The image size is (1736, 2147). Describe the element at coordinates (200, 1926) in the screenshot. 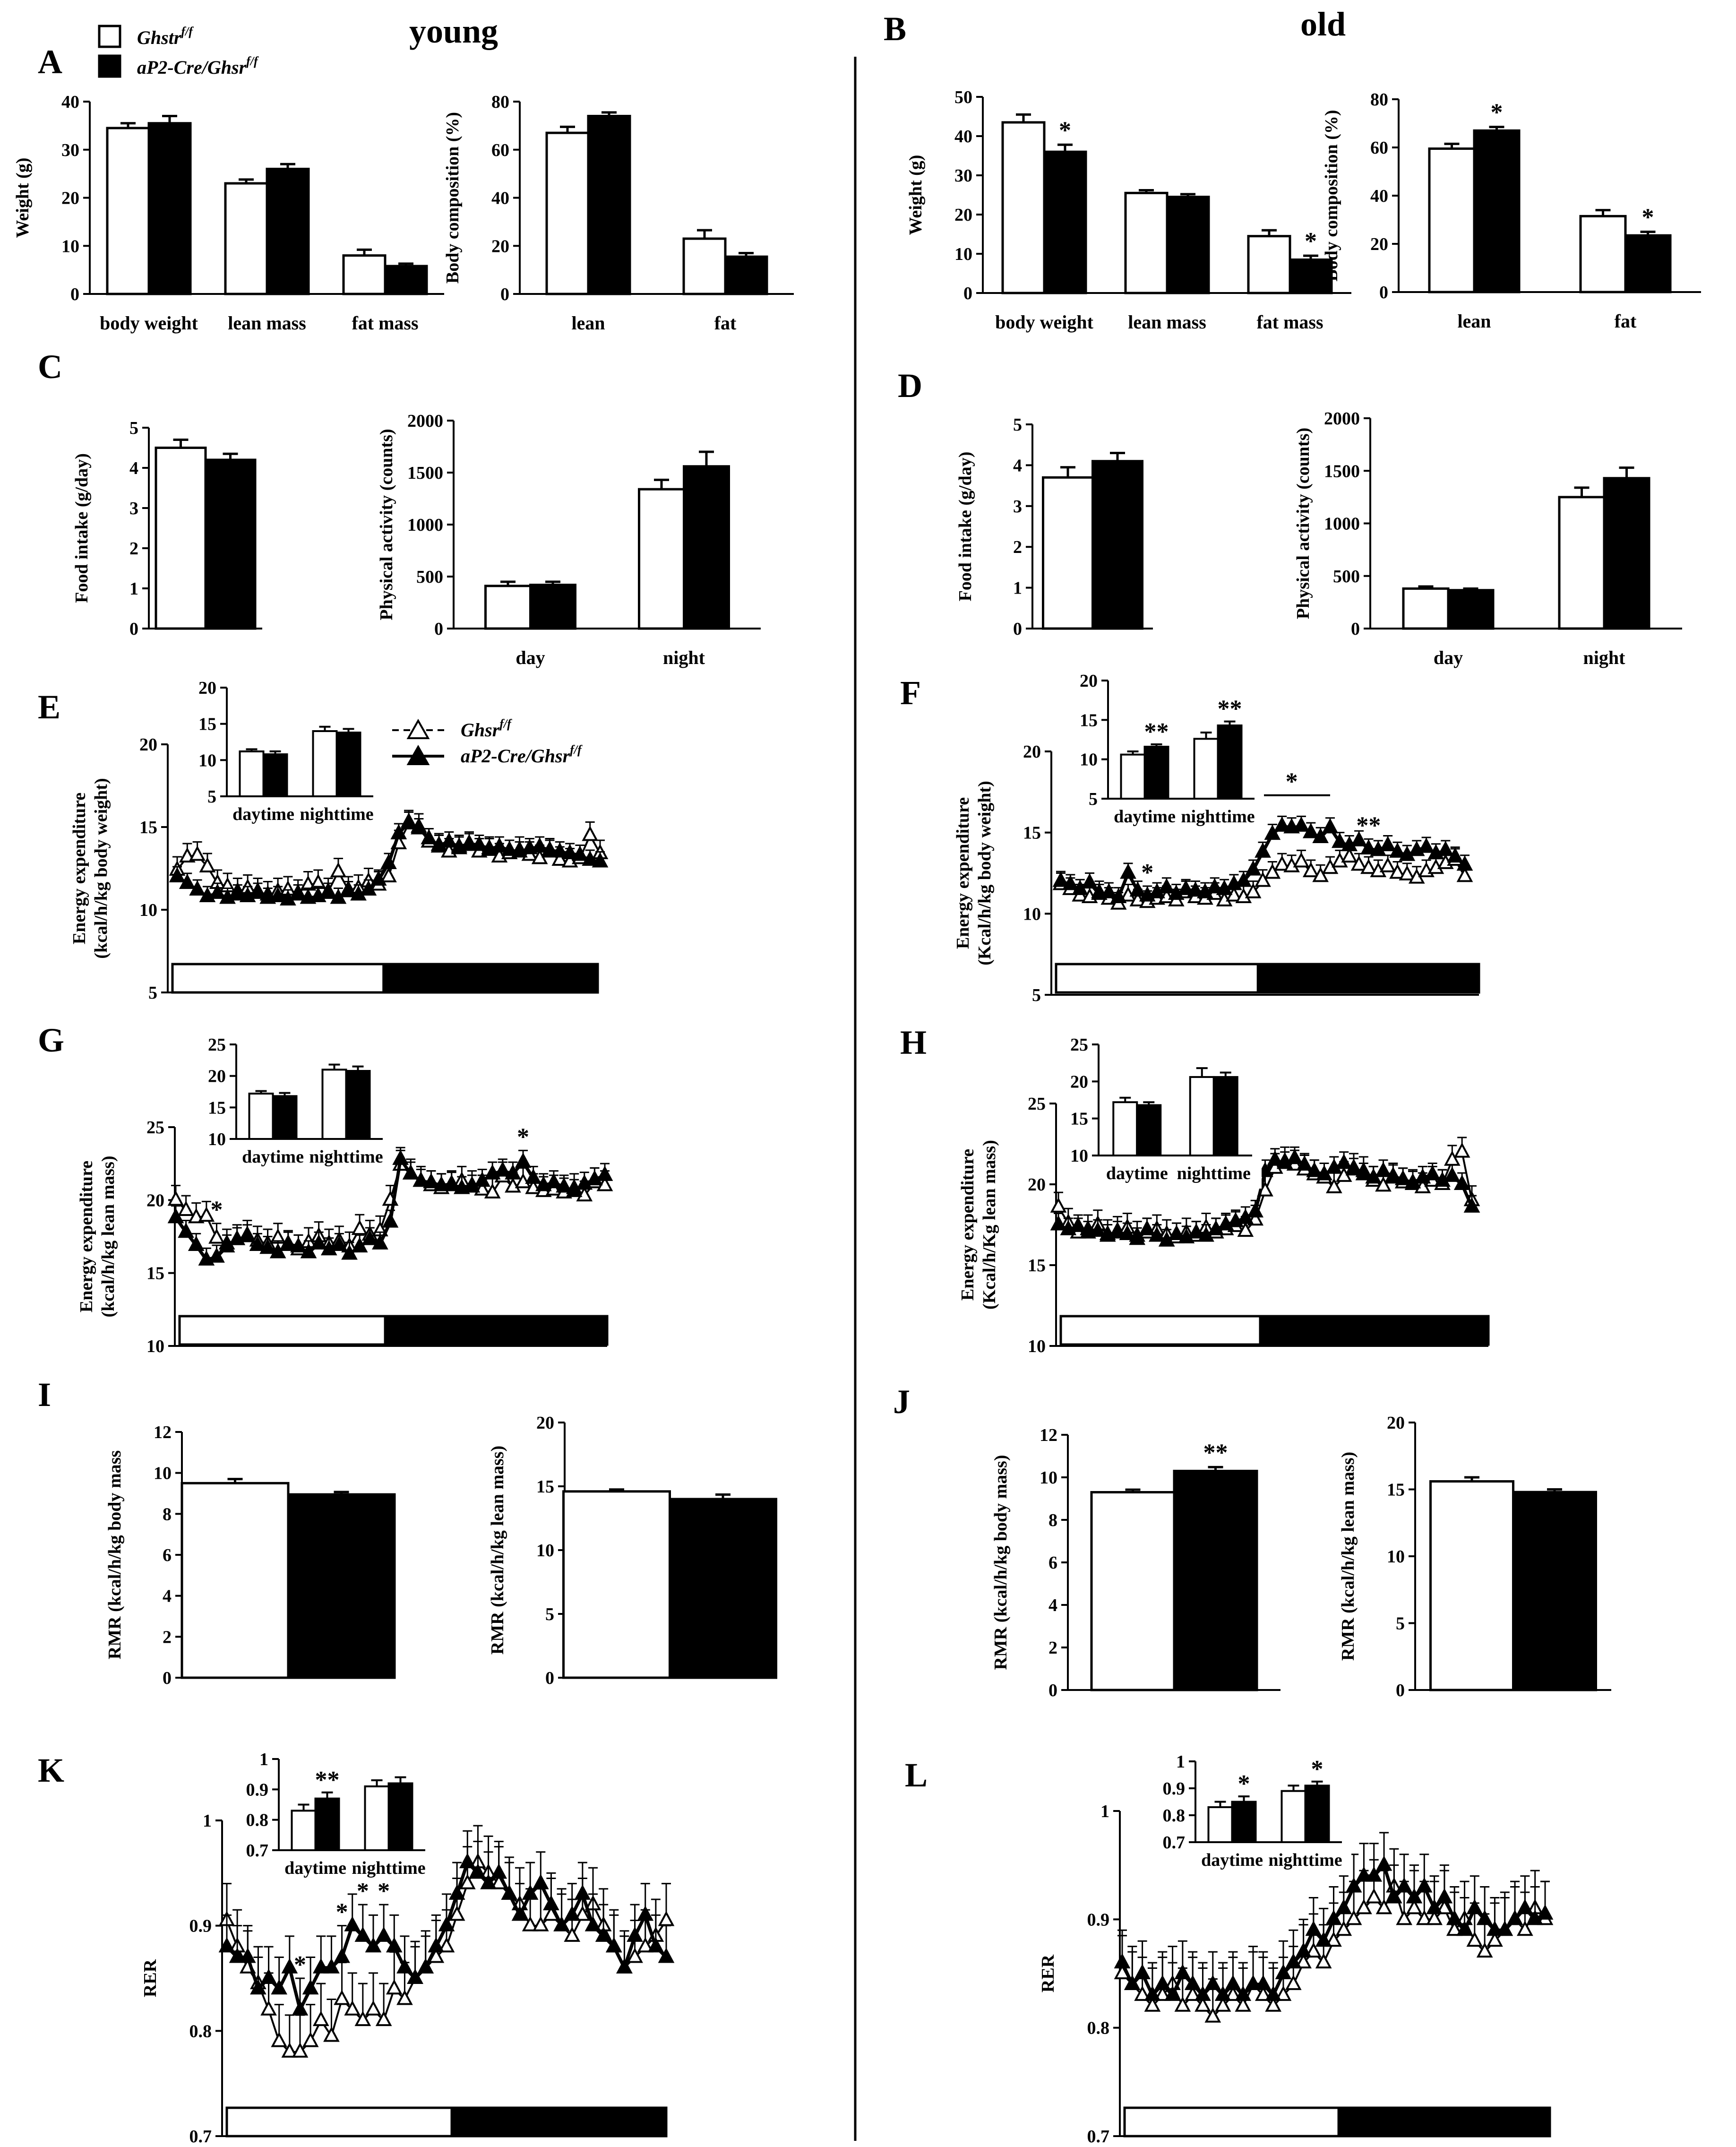

I see `K-ytick-label-2: 0.9` at that location.